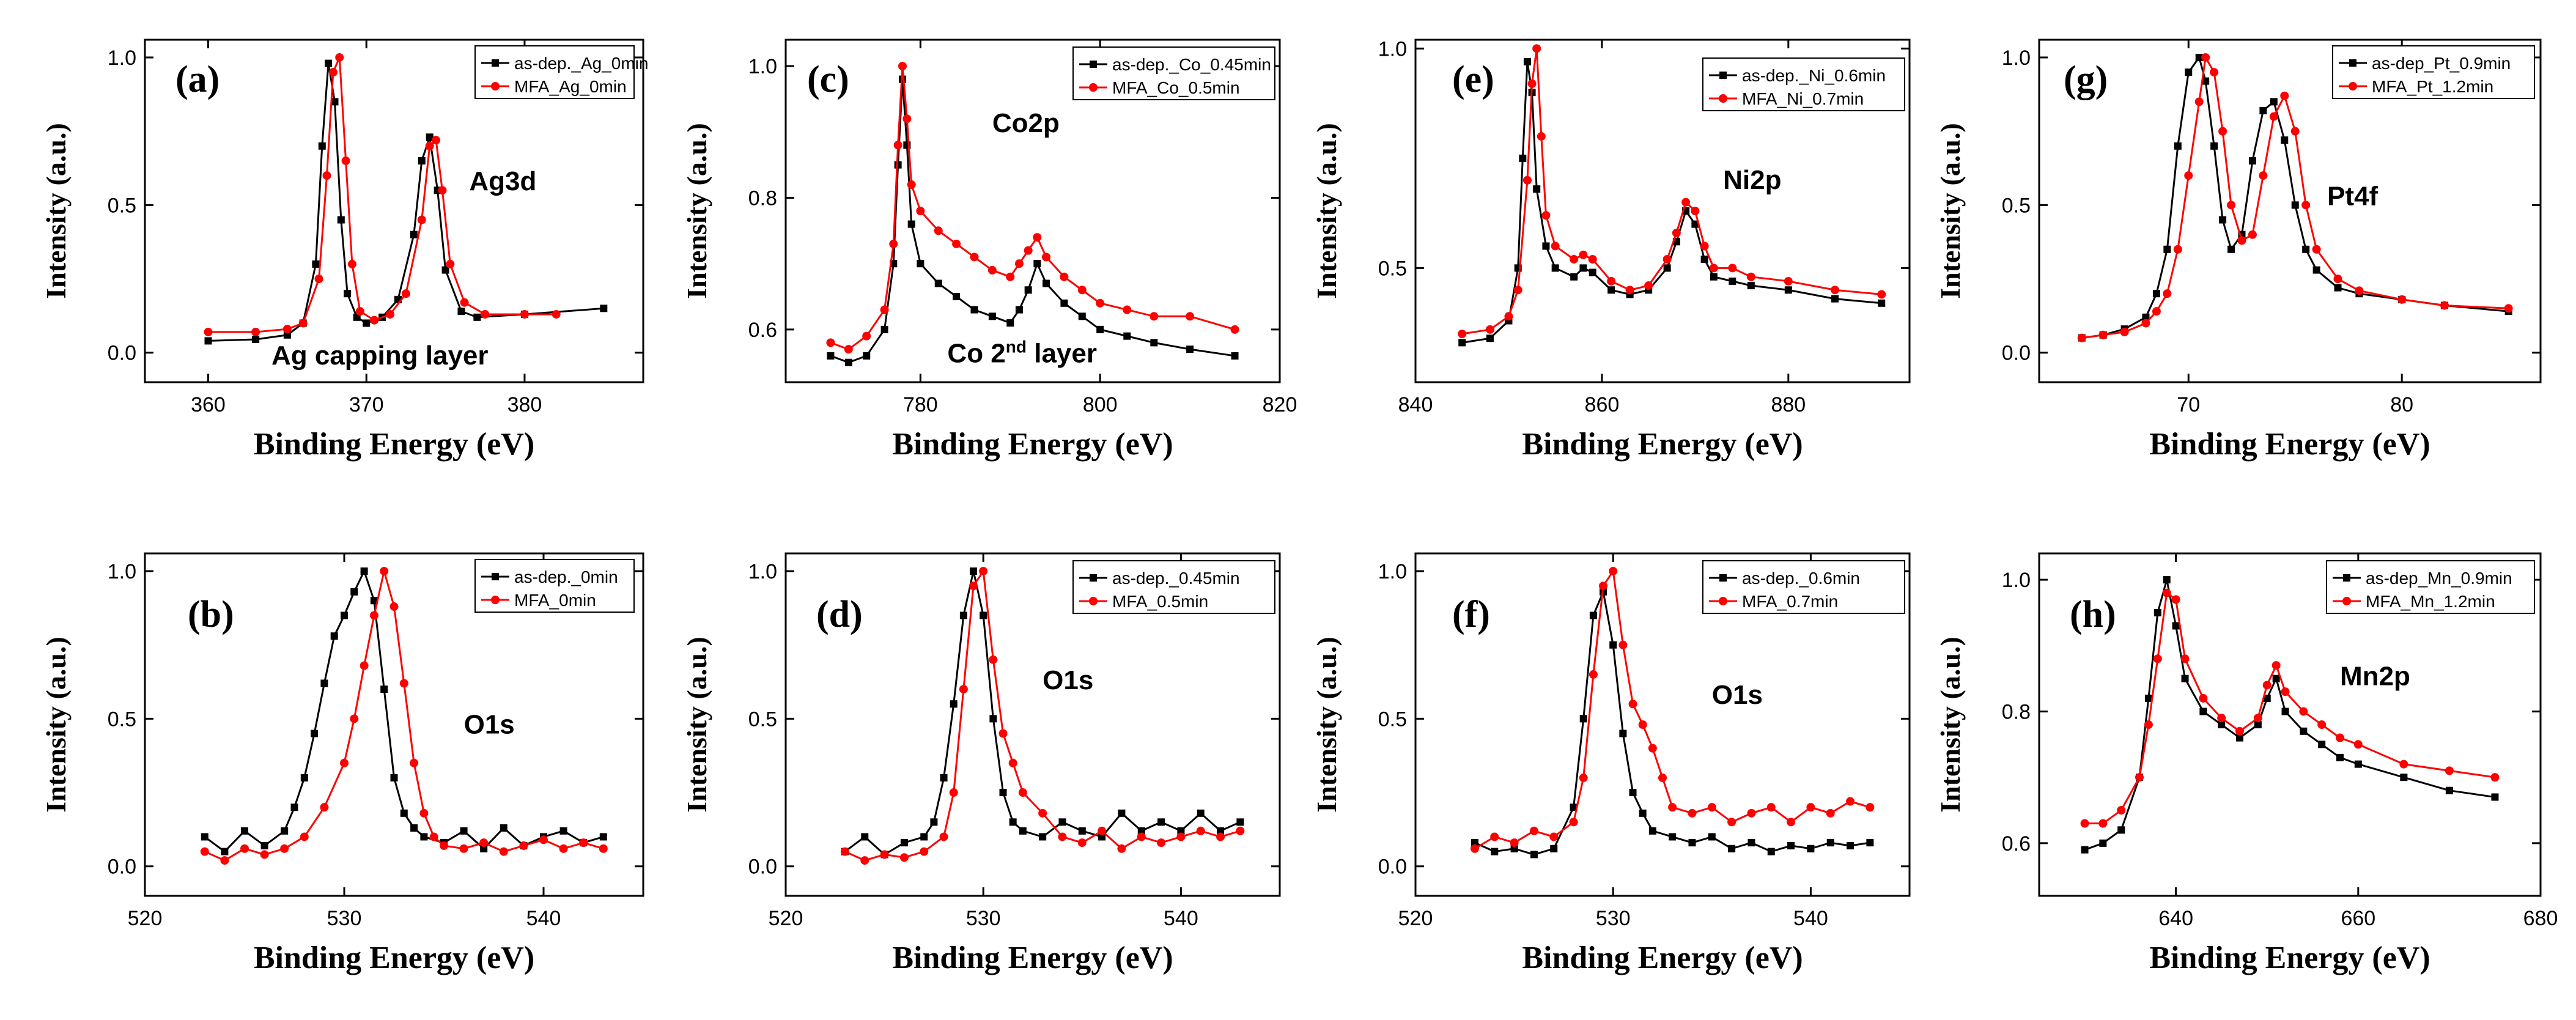 The height and width of the screenshot is (1020, 2576). What do you see at coordinates (2289, 708) in the screenshot?
I see `series-line-mfa` at bounding box center [2289, 708].